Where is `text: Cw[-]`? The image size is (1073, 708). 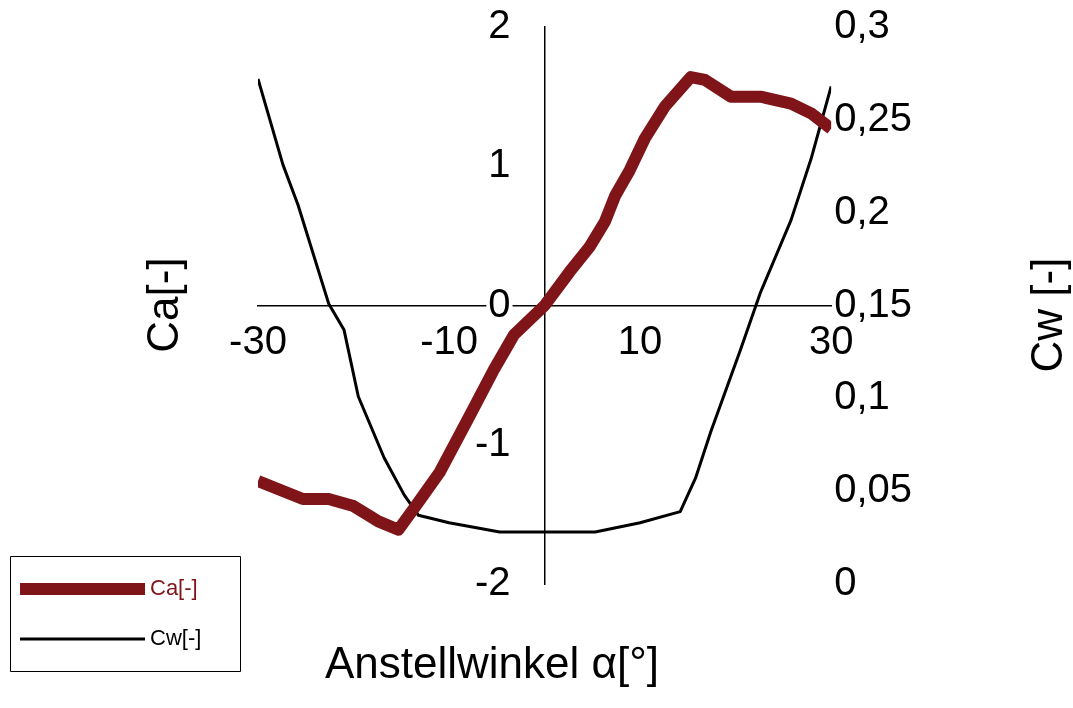
text: Cw[-] is located at coordinates (176, 638).